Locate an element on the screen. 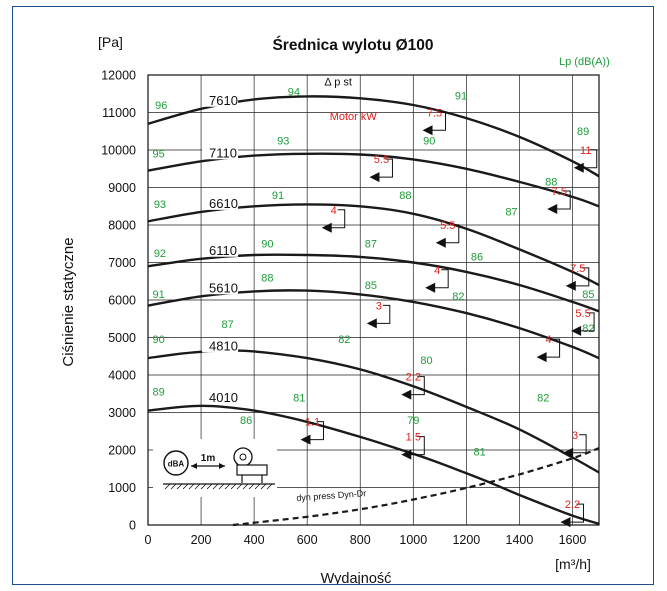 Image resolution: width=667 pixels, height=591 pixels. series-label: 4010 is located at coordinates (223, 397).